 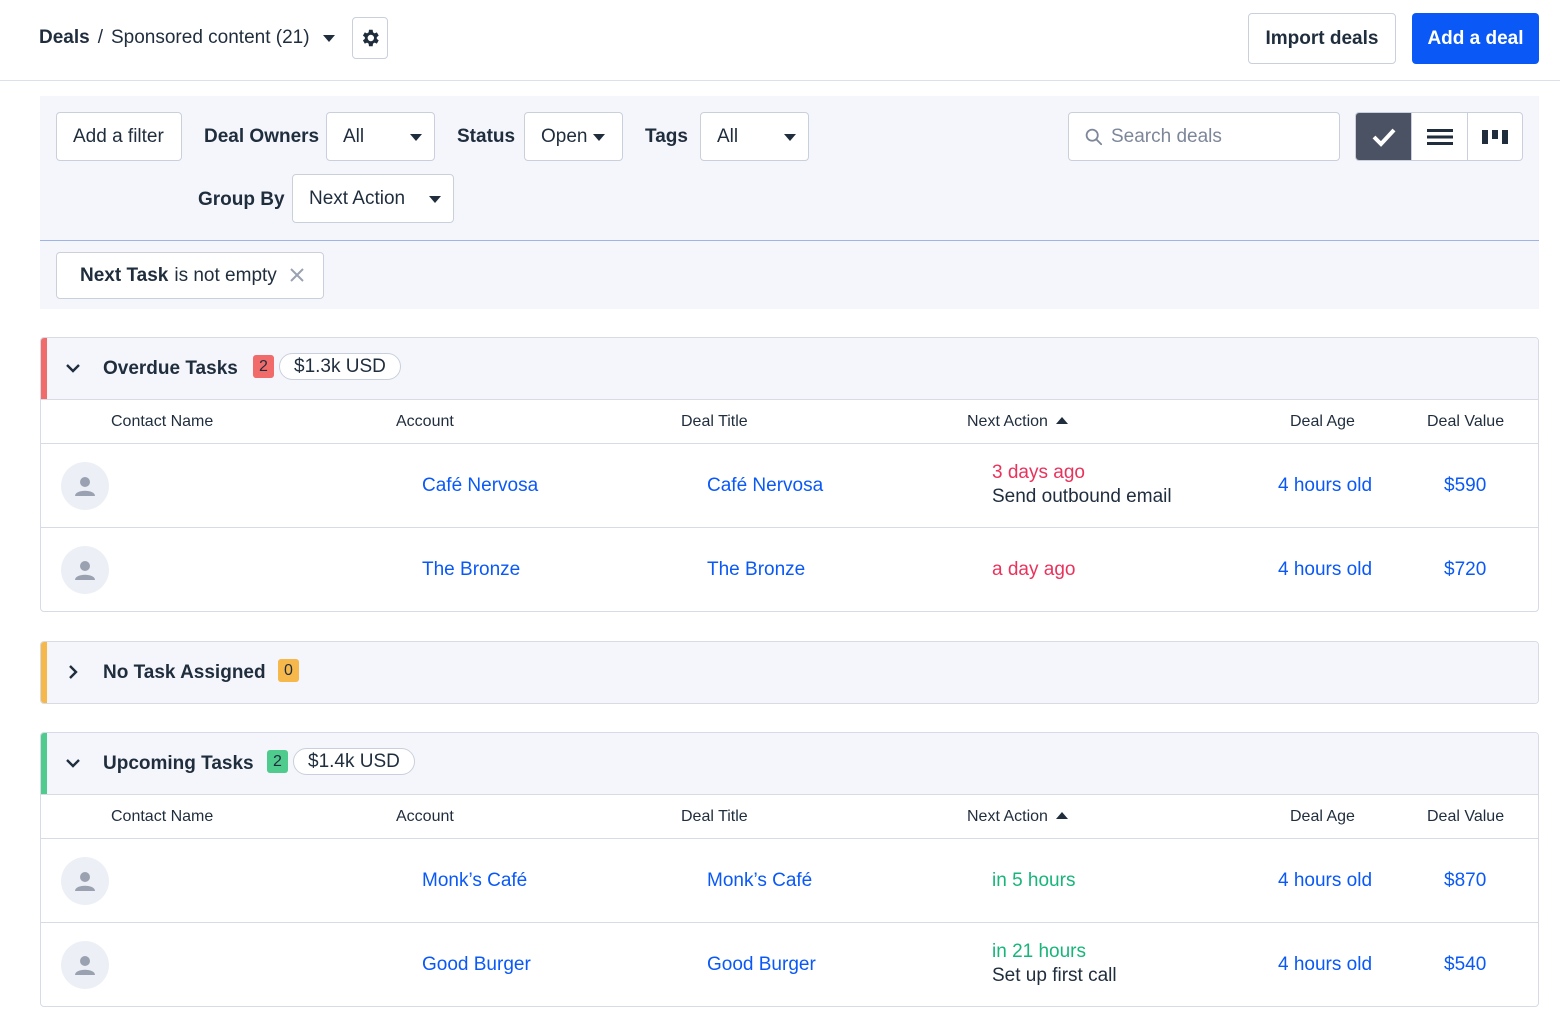 I want to click on tags-select: All, so click(x=754, y=136).